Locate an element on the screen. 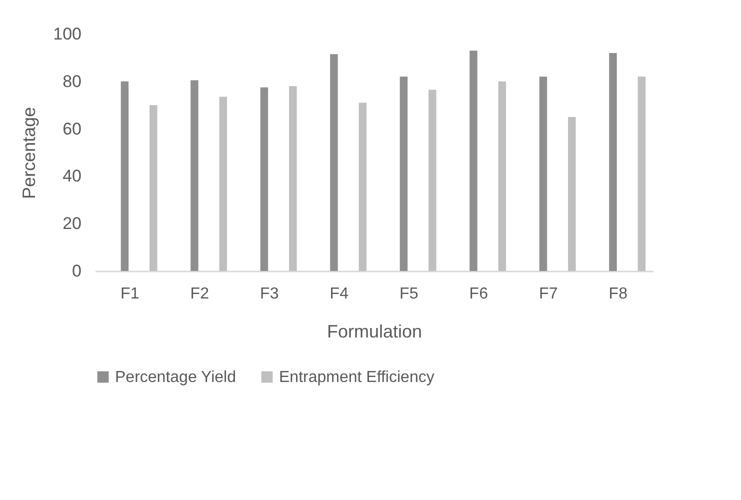 The height and width of the screenshot is (500, 741). y-tick-label: 60 is located at coordinates (72, 128).